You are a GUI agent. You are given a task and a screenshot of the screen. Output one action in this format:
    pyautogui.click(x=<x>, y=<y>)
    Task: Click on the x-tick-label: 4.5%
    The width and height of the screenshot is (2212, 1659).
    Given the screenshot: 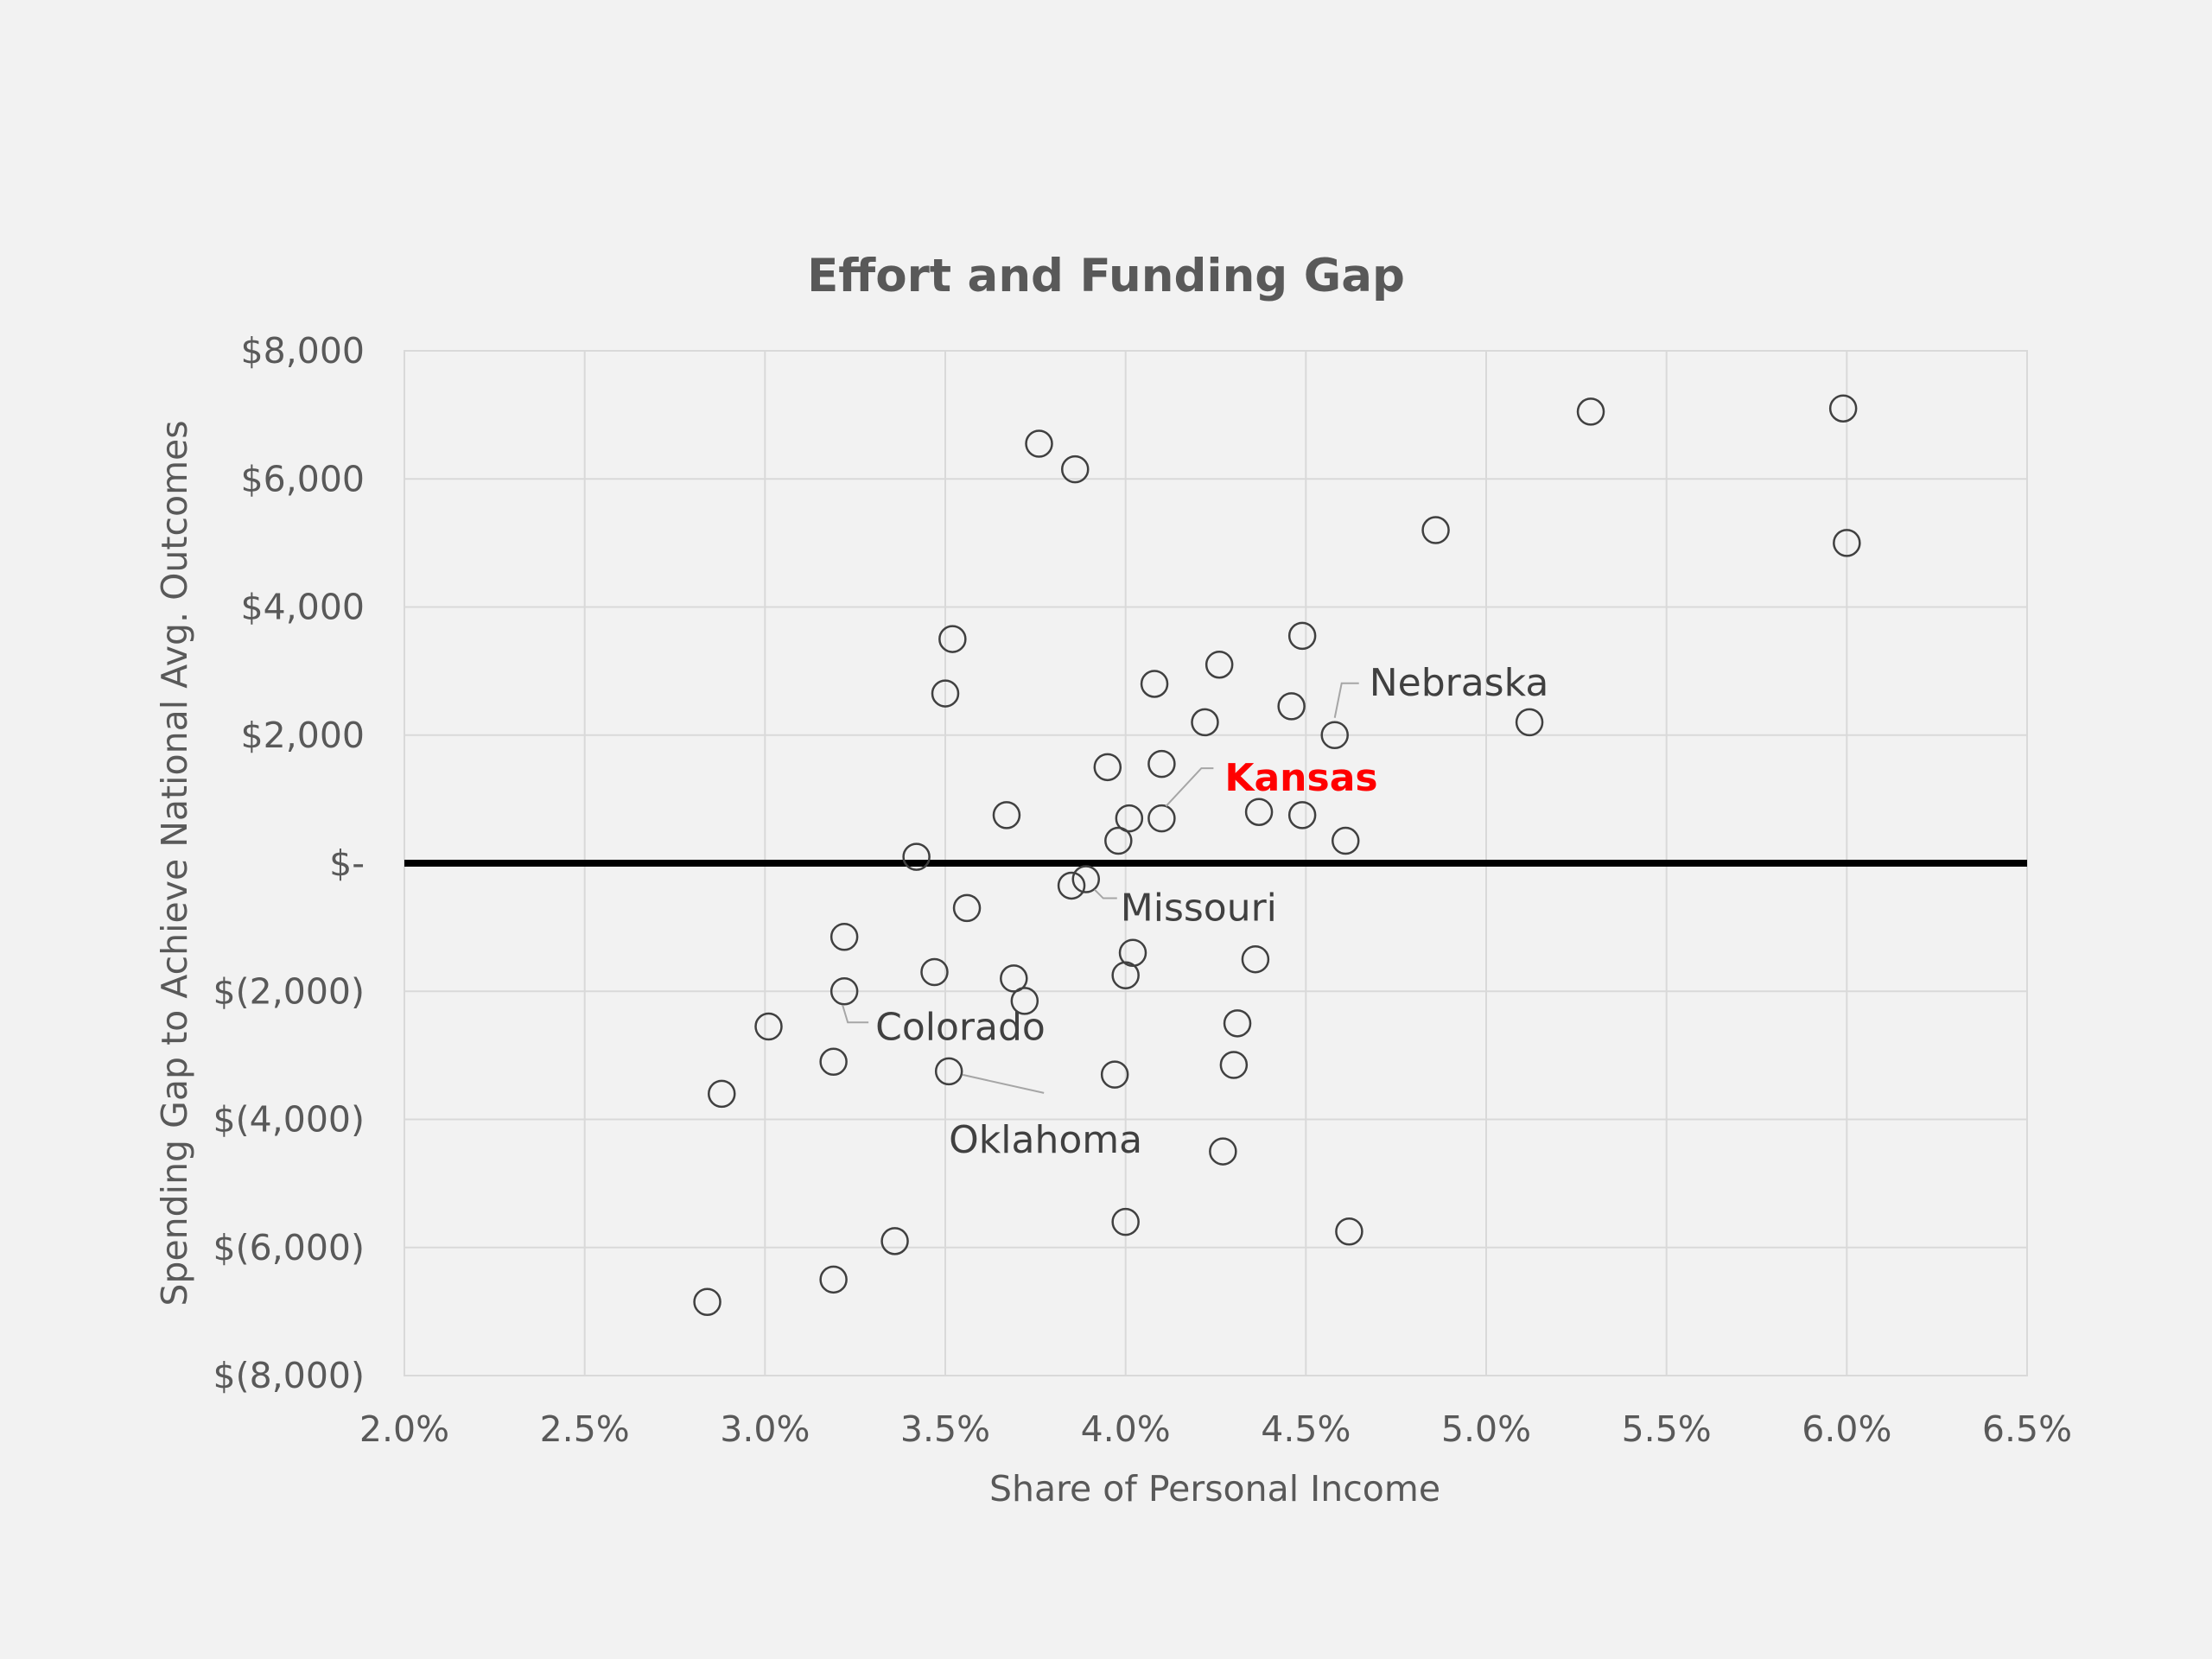 What is the action you would take?
    pyautogui.click(x=1306, y=1429)
    